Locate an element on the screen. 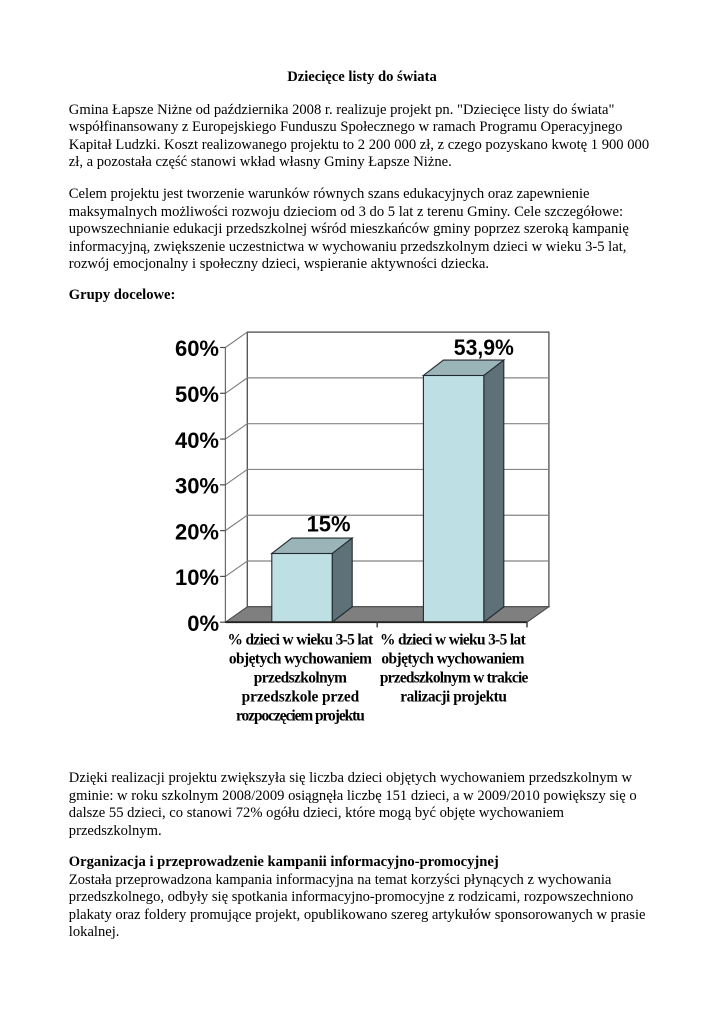  svg-text: przedszkolnym w trakcie is located at coordinates (454, 678).